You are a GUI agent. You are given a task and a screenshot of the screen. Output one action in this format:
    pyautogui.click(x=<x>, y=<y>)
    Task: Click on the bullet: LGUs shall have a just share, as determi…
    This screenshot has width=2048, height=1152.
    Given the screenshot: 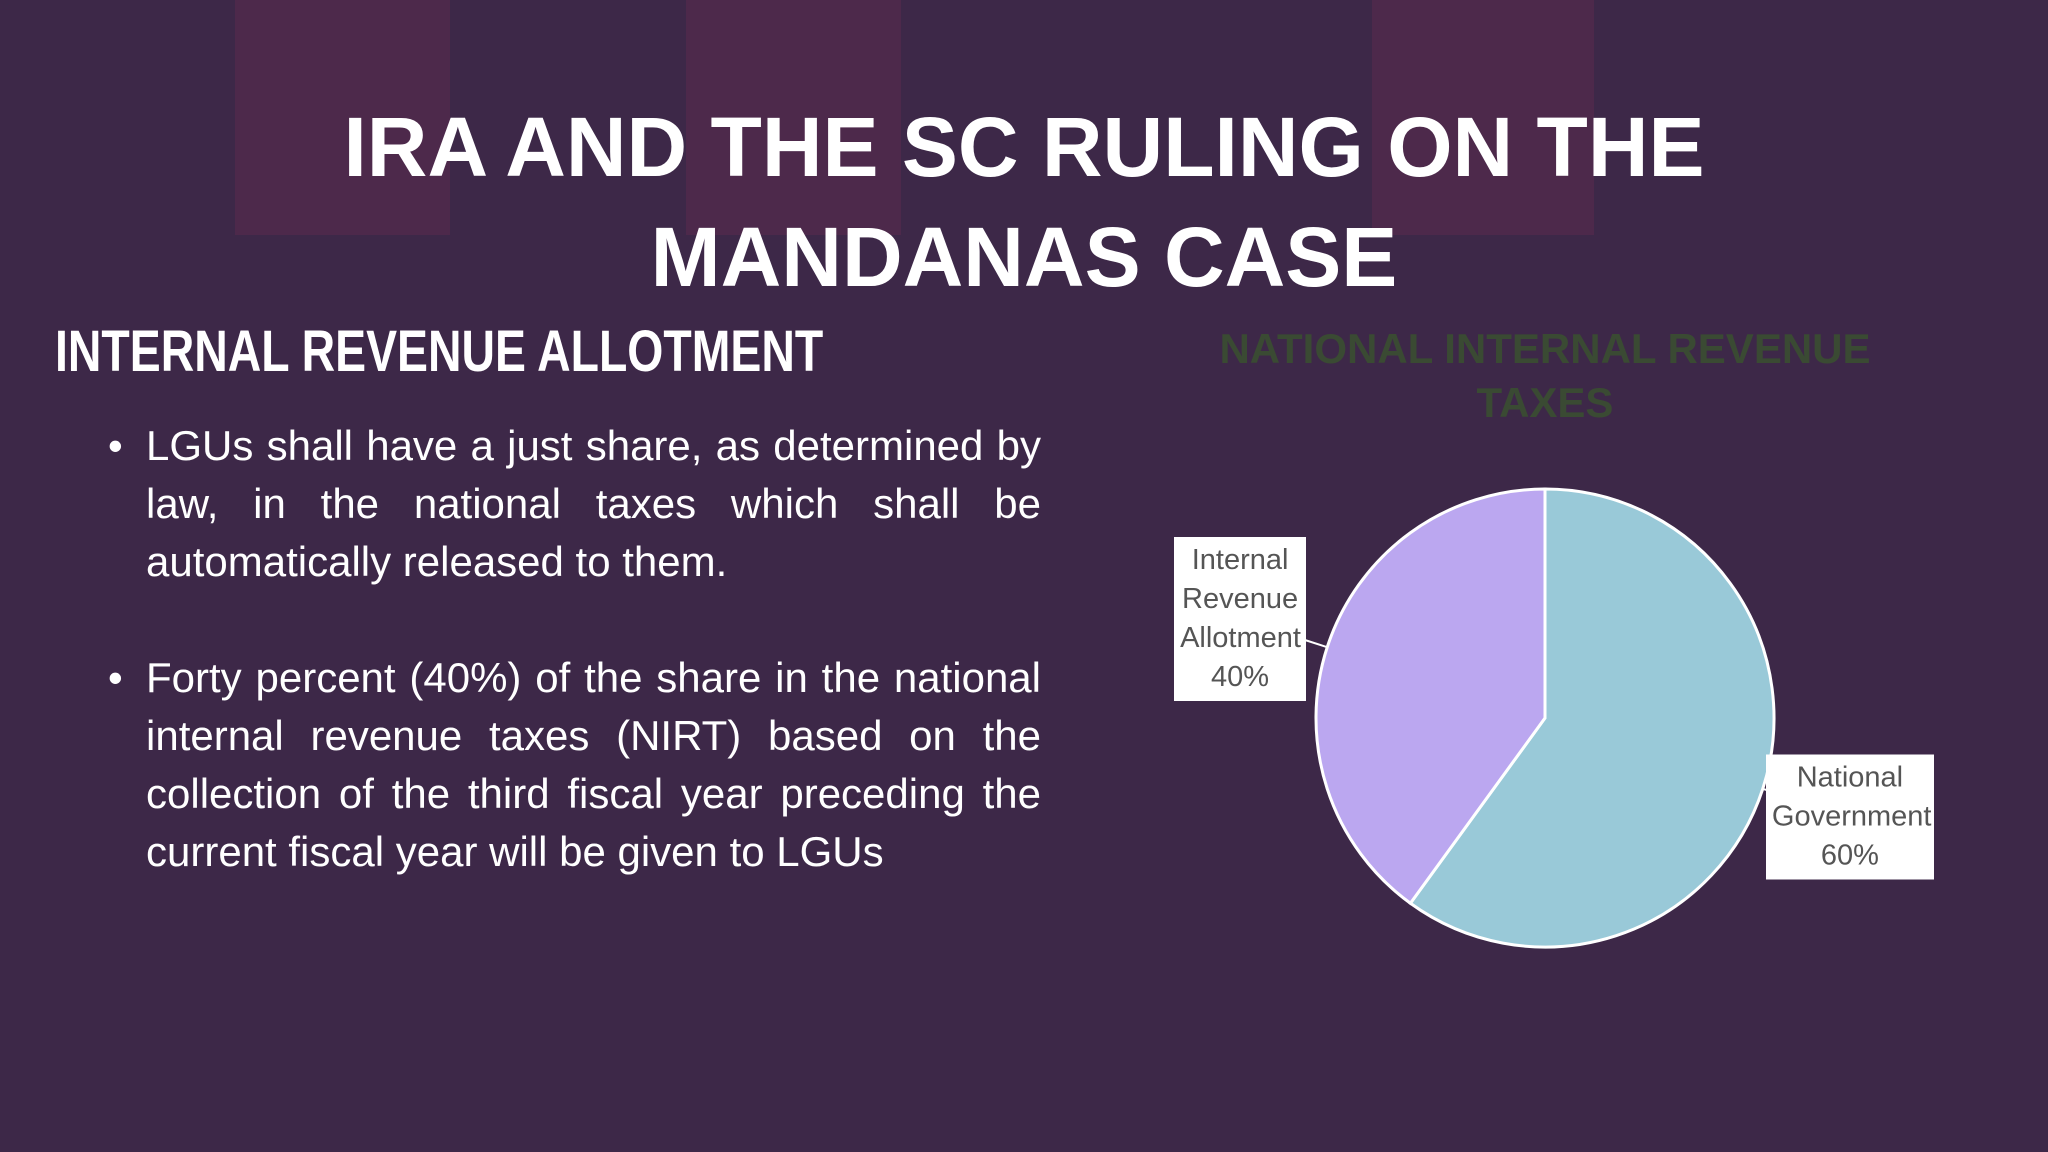 What is the action you would take?
    pyautogui.click(x=574, y=504)
    